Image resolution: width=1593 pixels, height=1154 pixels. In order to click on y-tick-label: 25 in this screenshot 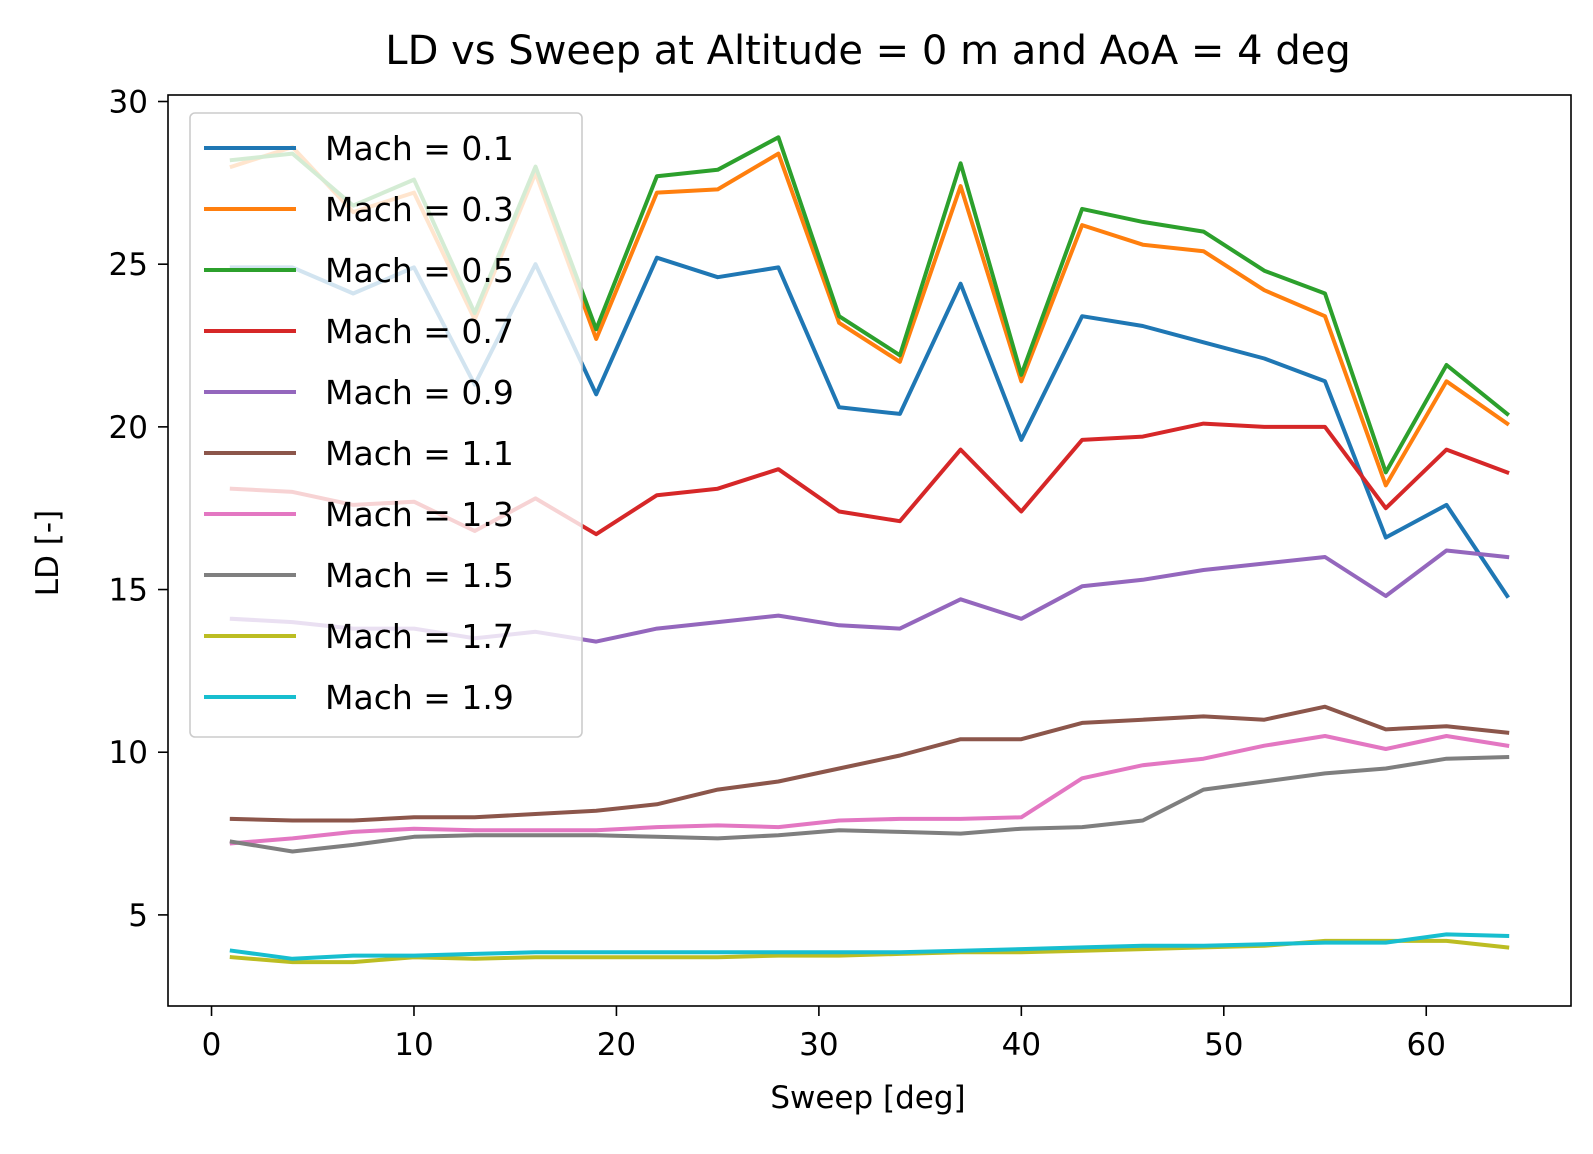, I will do `click(128, 265)`.